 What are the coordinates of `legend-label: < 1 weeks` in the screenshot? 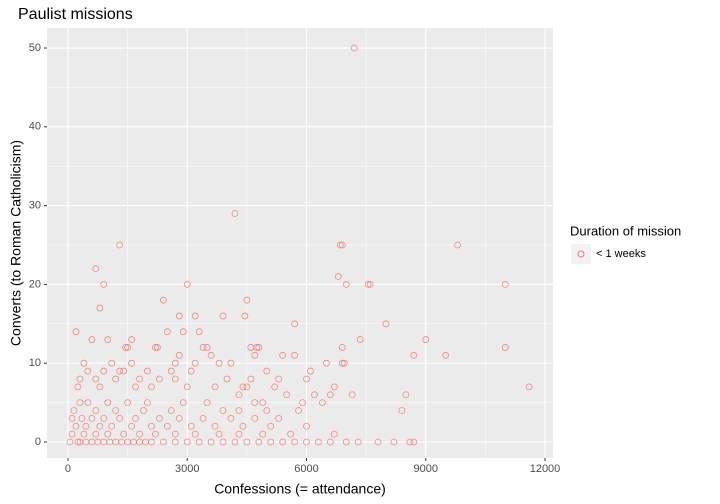 It's located at (621, 254).